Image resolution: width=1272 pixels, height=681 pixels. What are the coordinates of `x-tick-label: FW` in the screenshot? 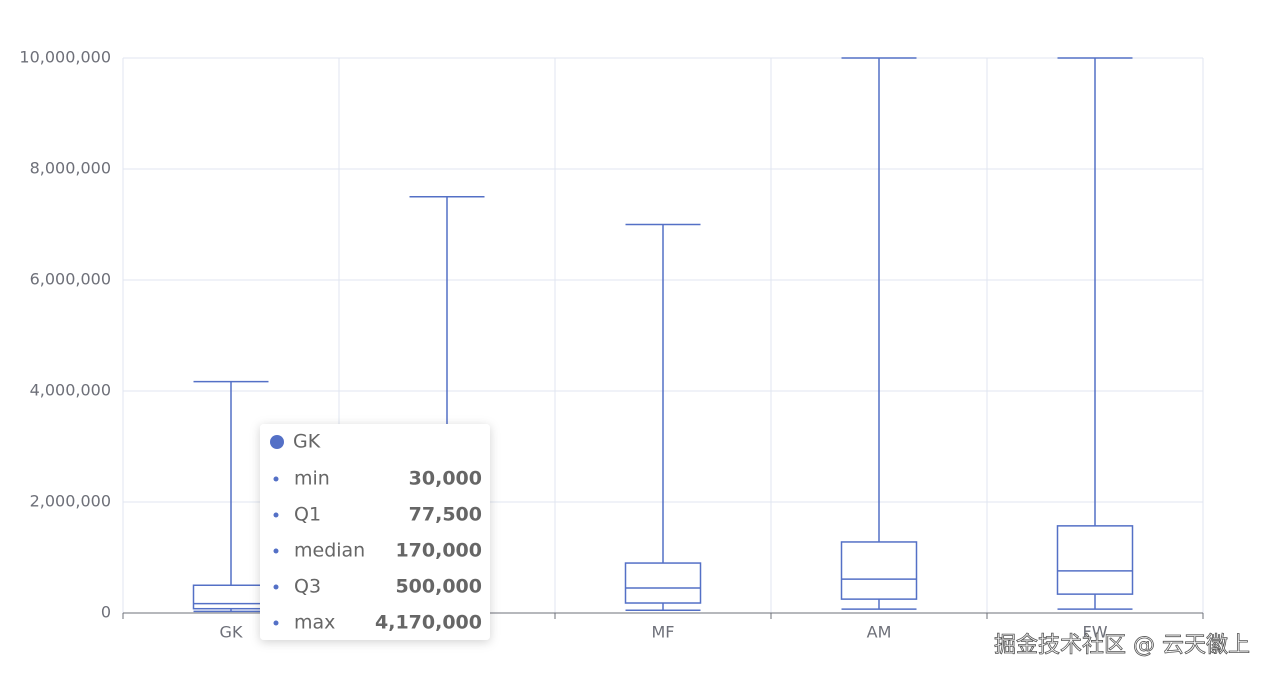 It's located at (1094, 632).